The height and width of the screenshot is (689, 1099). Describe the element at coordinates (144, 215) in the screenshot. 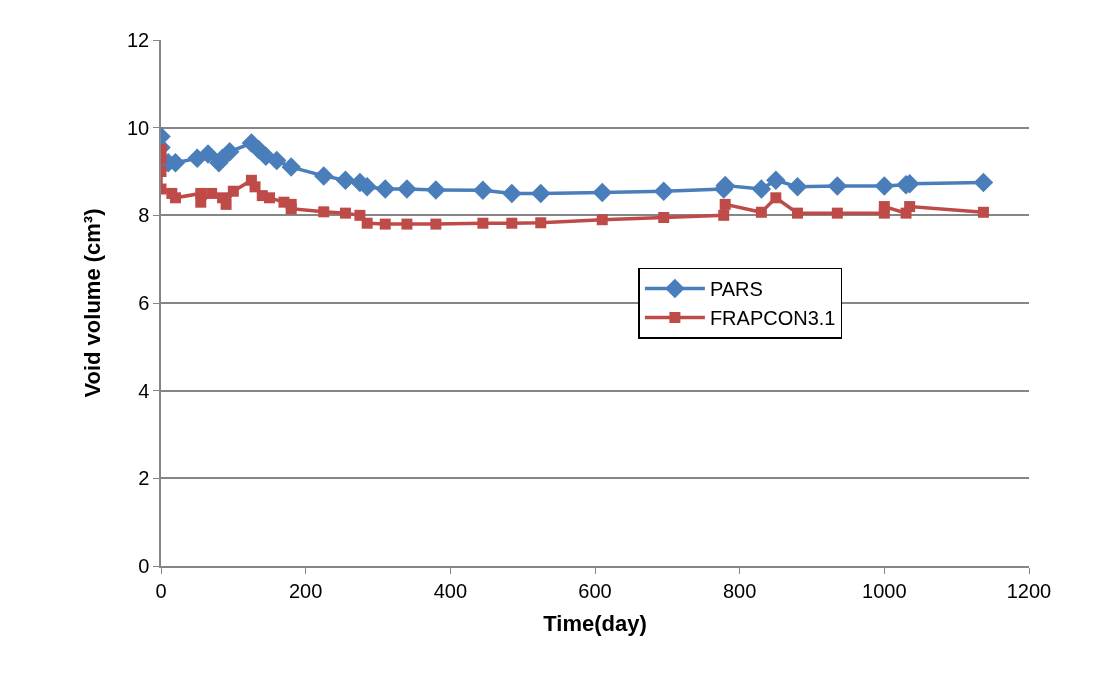

I see `y-tick-label: 8` at that location.